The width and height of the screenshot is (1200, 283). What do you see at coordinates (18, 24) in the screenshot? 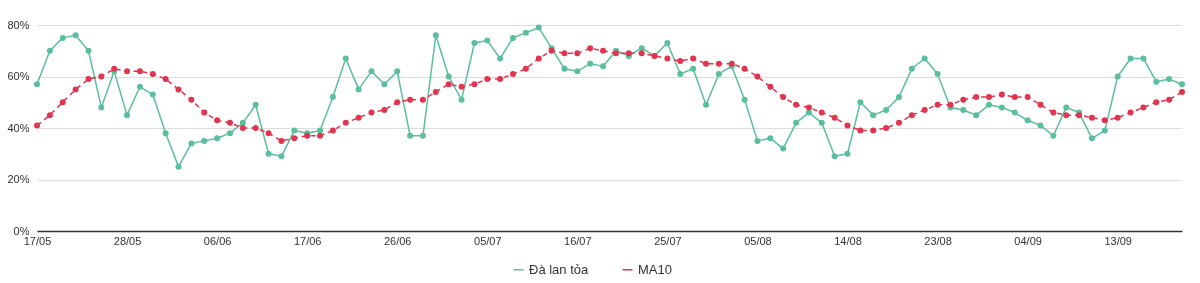
I see `y-tick-label: 80%` at bounding box center [18, 24].